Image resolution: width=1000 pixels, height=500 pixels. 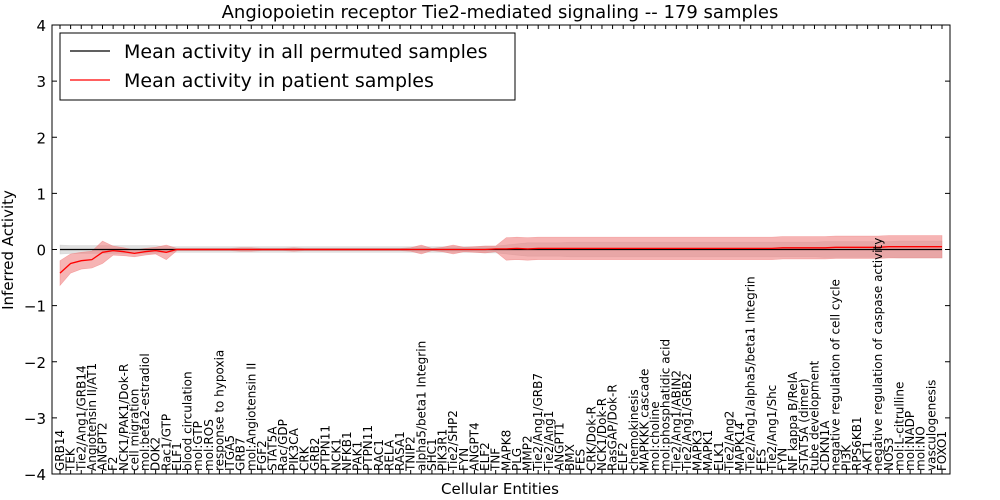 I want to click on x-tick-label: response to hypoxia, so click(x=219, y=410).